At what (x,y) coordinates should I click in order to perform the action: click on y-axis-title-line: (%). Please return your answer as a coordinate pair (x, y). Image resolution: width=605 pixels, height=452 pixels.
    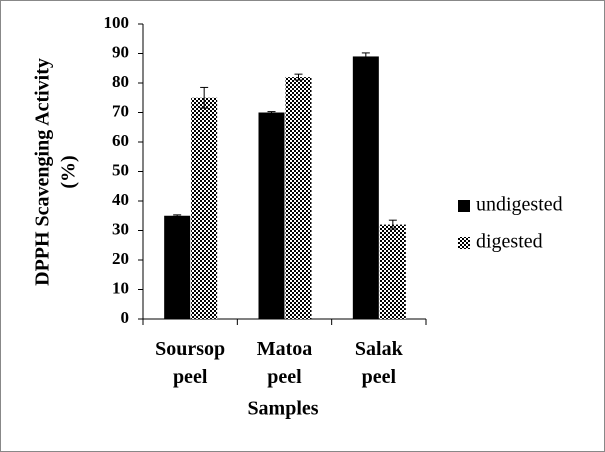
    Looking at the image, I should click on (69, 171).